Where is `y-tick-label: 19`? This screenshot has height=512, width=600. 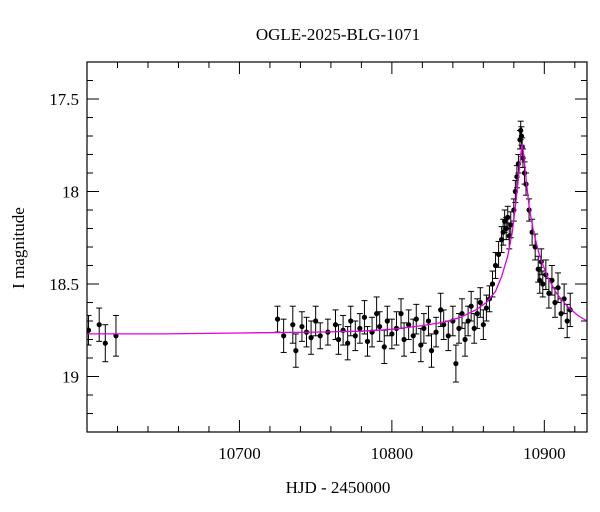 y-tick-label: 19 is located at coordinates (70, 377).